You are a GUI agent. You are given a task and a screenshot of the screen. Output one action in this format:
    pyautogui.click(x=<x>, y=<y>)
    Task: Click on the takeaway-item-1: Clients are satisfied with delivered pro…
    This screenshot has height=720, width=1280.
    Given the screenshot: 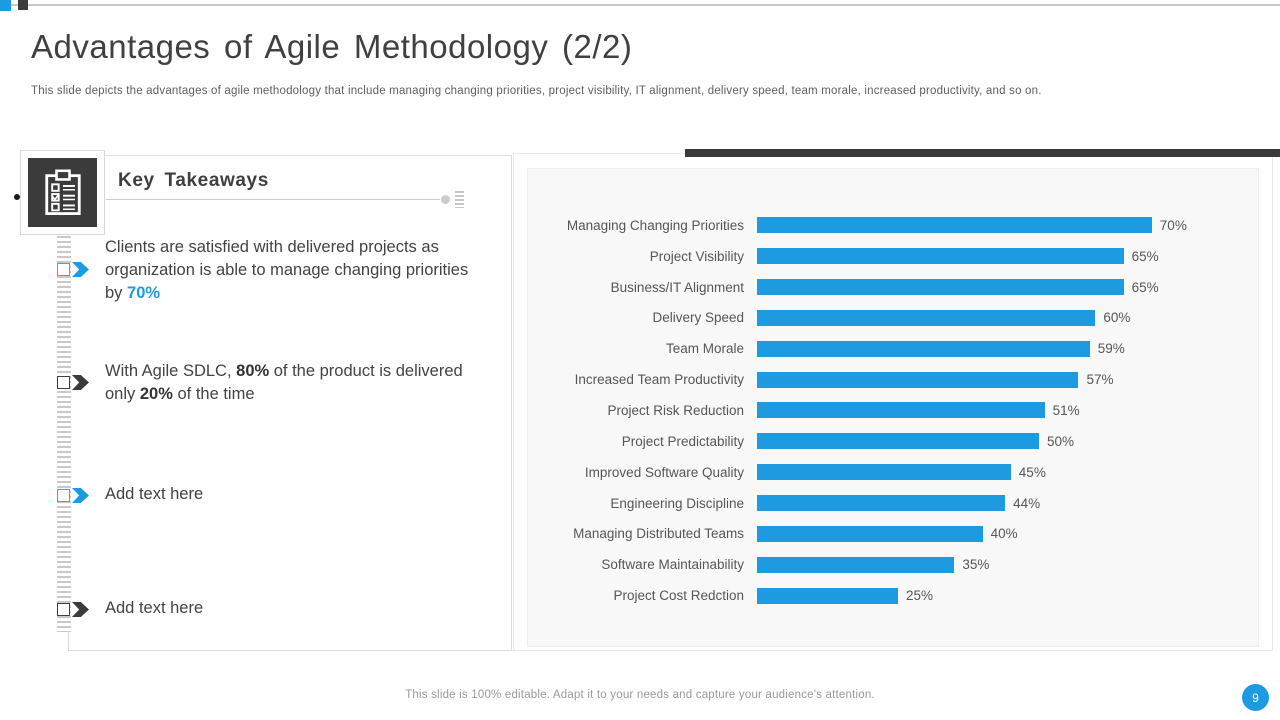 What is the action you would take?
    pyautogui.click(x=294, y=270)
    